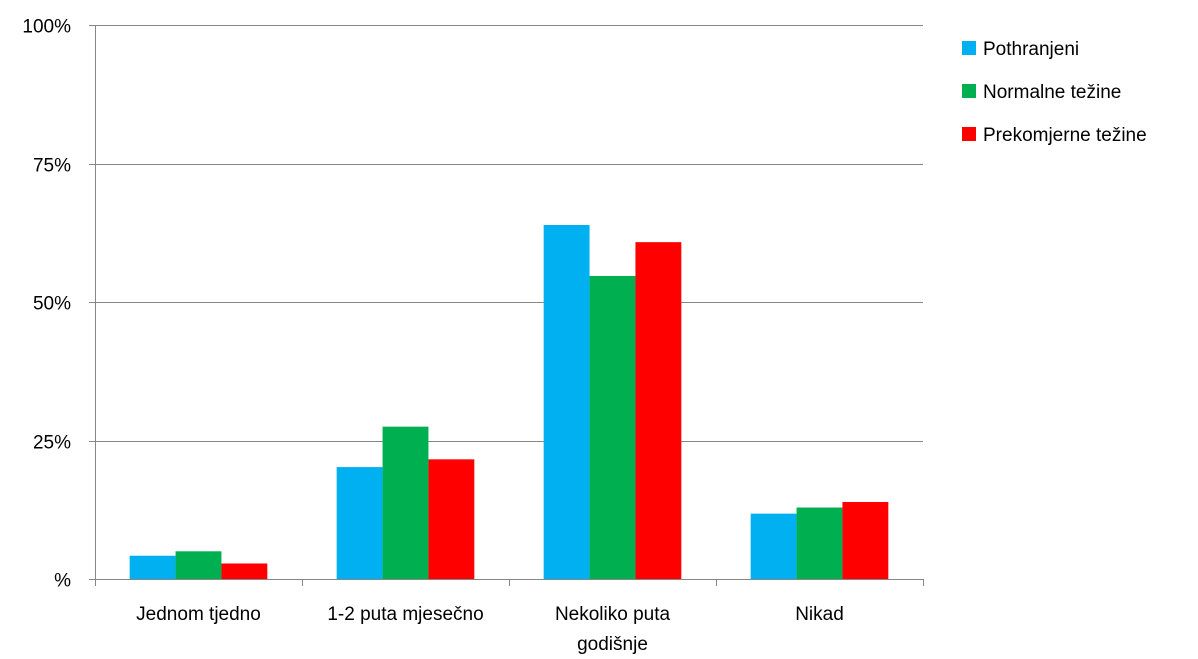  Describe the element at coordinates (198, 614) in the screenshot. I see `x-category-label: Jednom tjedno` at that location.